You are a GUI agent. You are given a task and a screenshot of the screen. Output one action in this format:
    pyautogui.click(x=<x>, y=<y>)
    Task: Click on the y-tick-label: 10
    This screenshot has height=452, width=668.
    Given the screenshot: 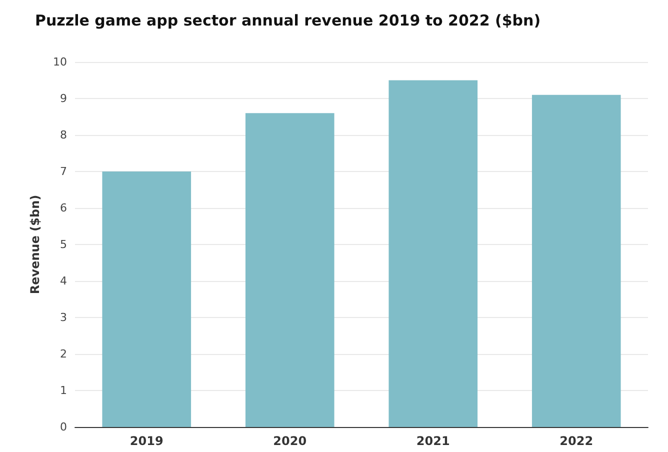 What is the action you would take?
    pyautogui.click(x=60, y=62)
    